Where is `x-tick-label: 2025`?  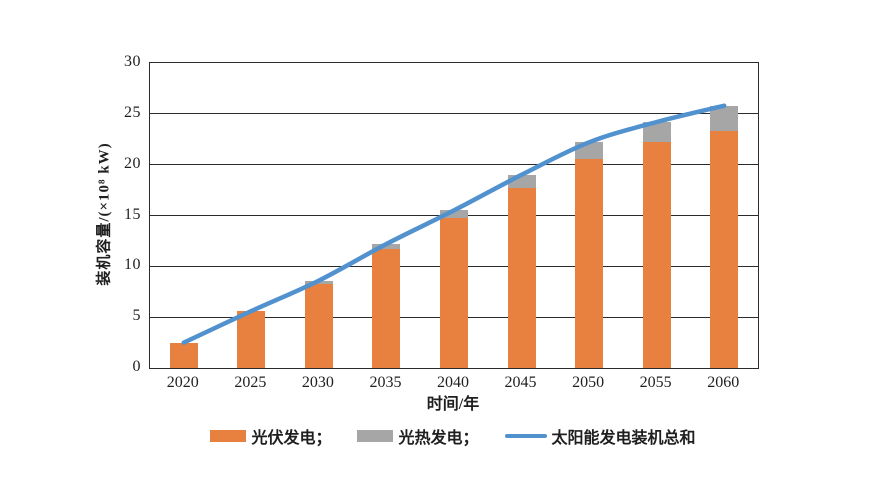 x-tick-label: 2025 is located at coordinates (250, 382).